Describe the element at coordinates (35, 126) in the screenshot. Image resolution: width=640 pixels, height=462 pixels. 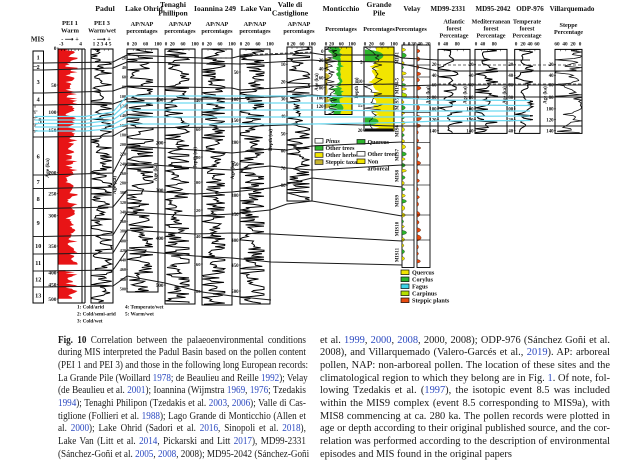
I see `svg-text: d` at that location.